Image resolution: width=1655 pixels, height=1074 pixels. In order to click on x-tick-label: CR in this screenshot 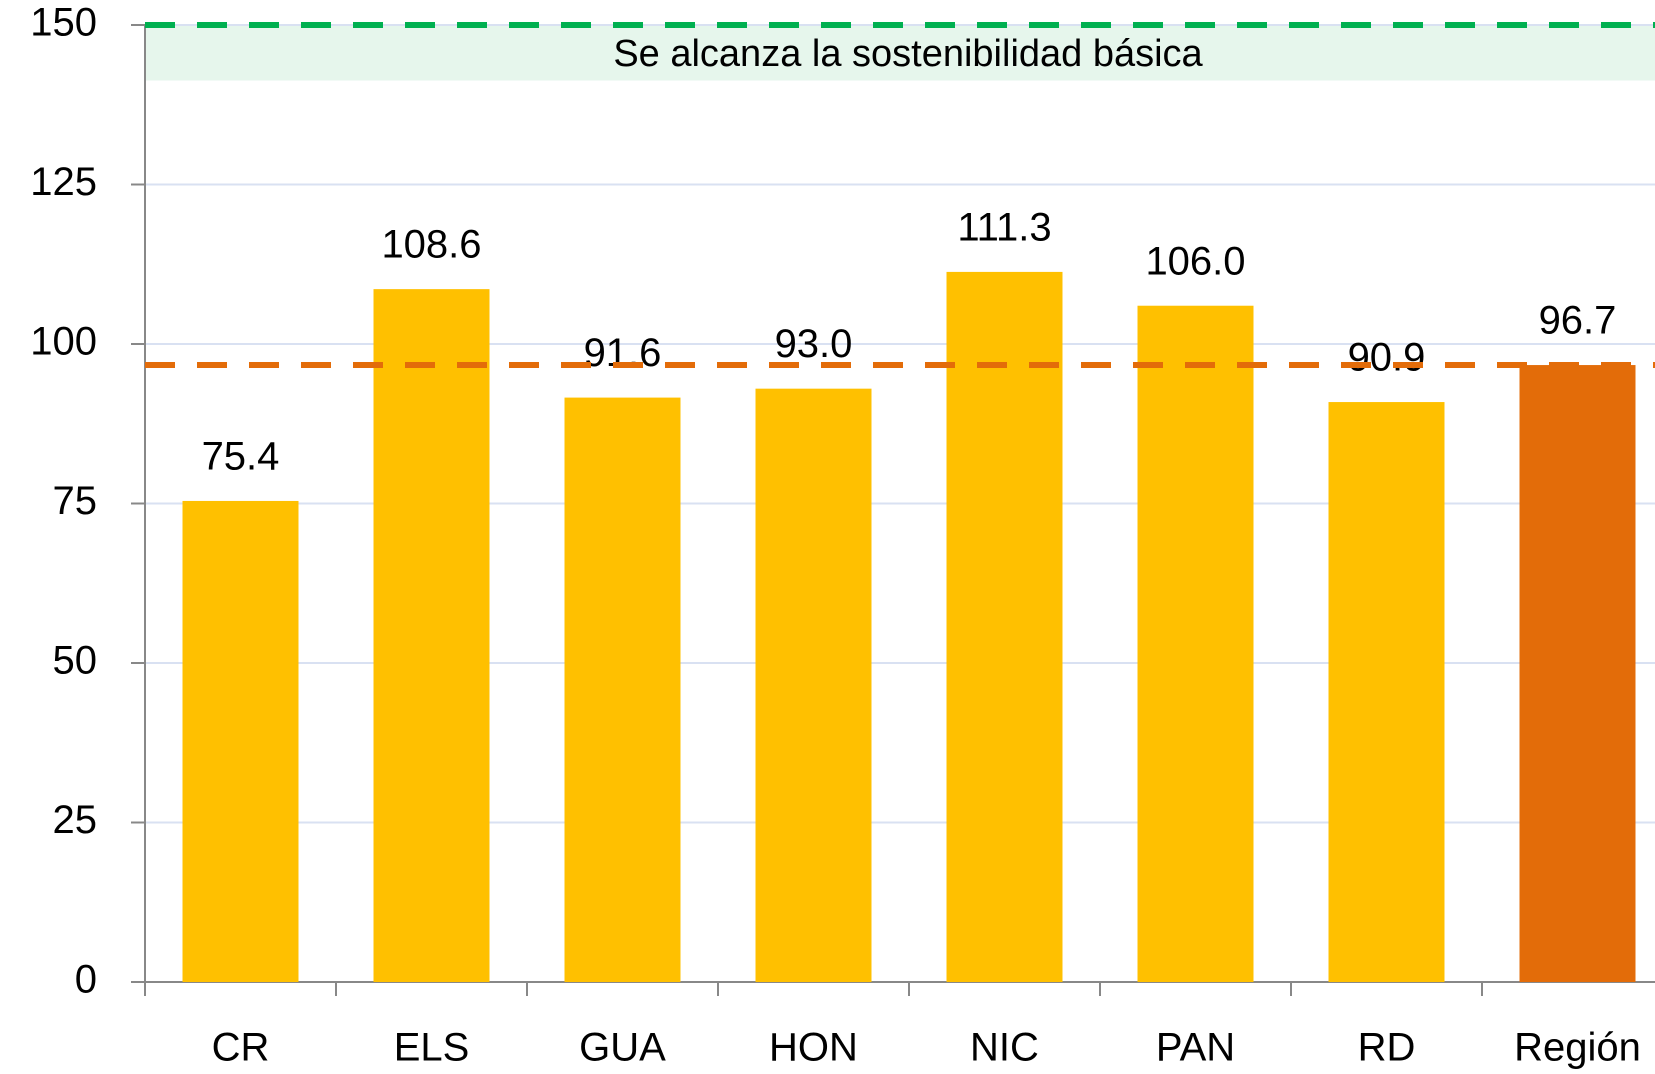, I will do `click(241, 1048)`.